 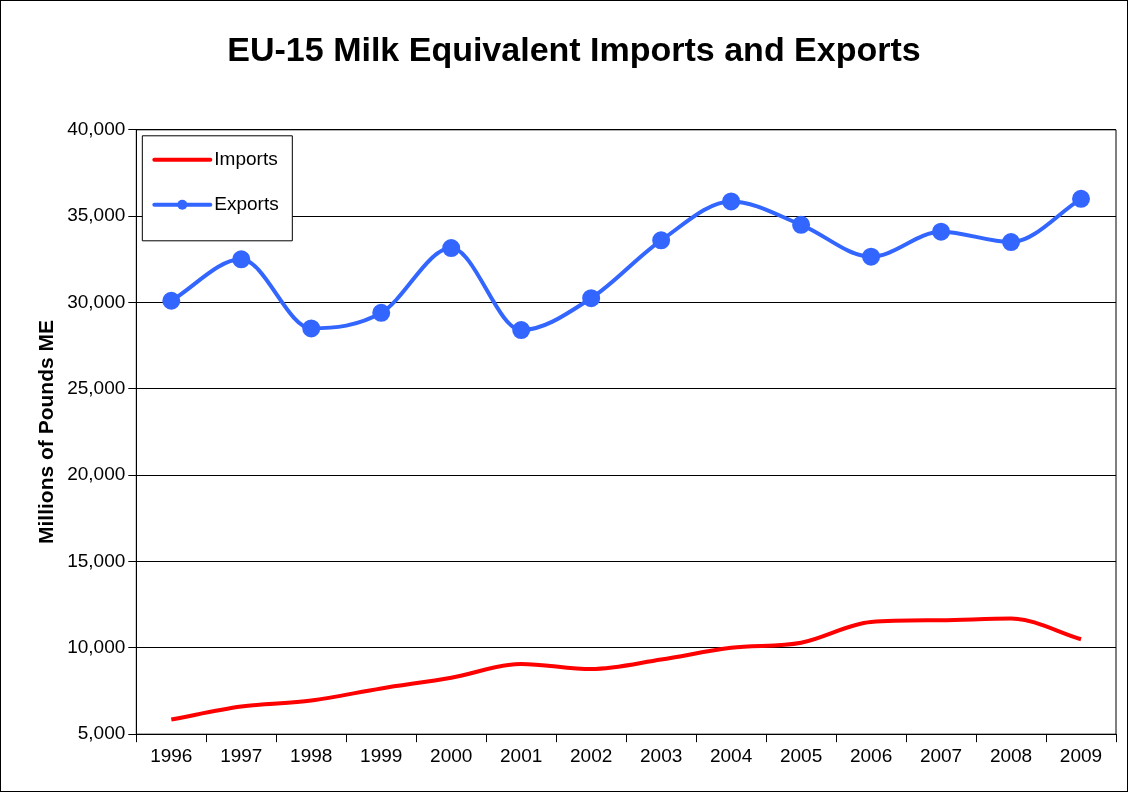 I want to click on y-tick-label: 10,000, so click(x=96, y=647).